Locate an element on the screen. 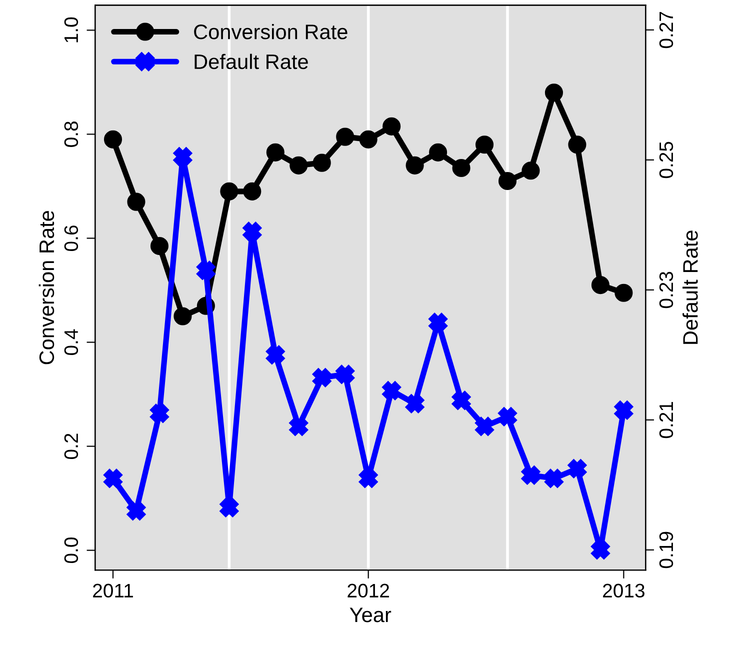  y-tick-label: 0.8 is located at coordinates (71, 134).